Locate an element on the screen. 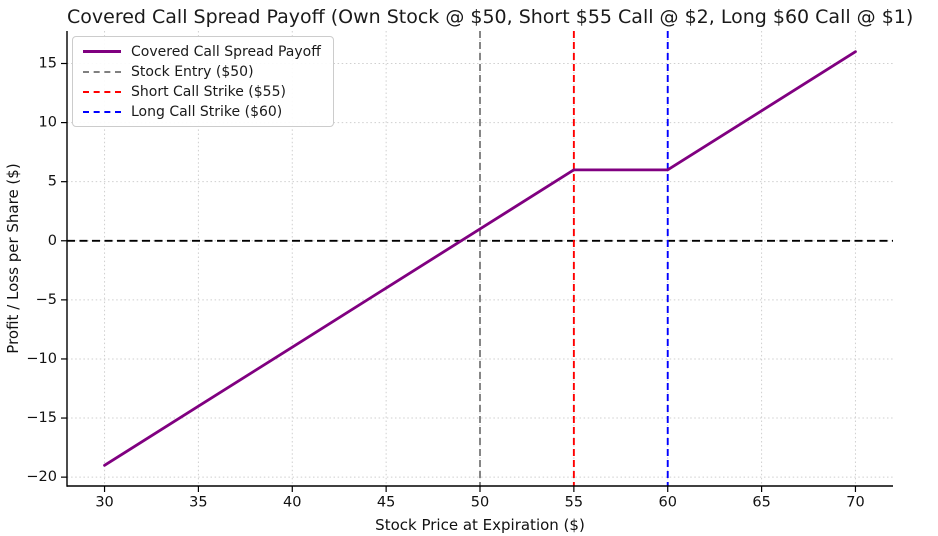  legend-item: Long Call Strike ($60) is located at coordinates (202, 111).